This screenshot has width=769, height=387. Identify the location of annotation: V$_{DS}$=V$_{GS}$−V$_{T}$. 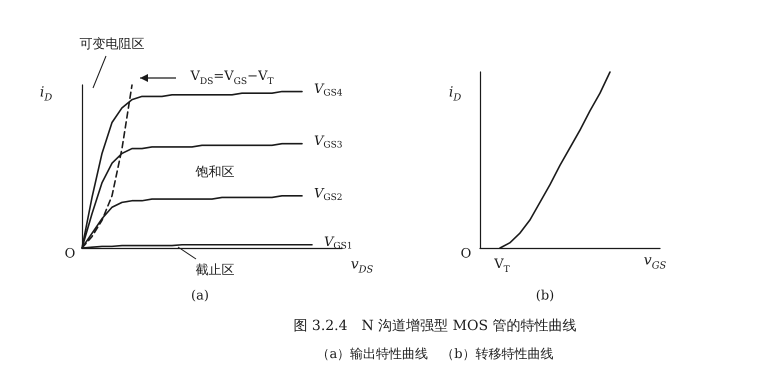
(232, 78).